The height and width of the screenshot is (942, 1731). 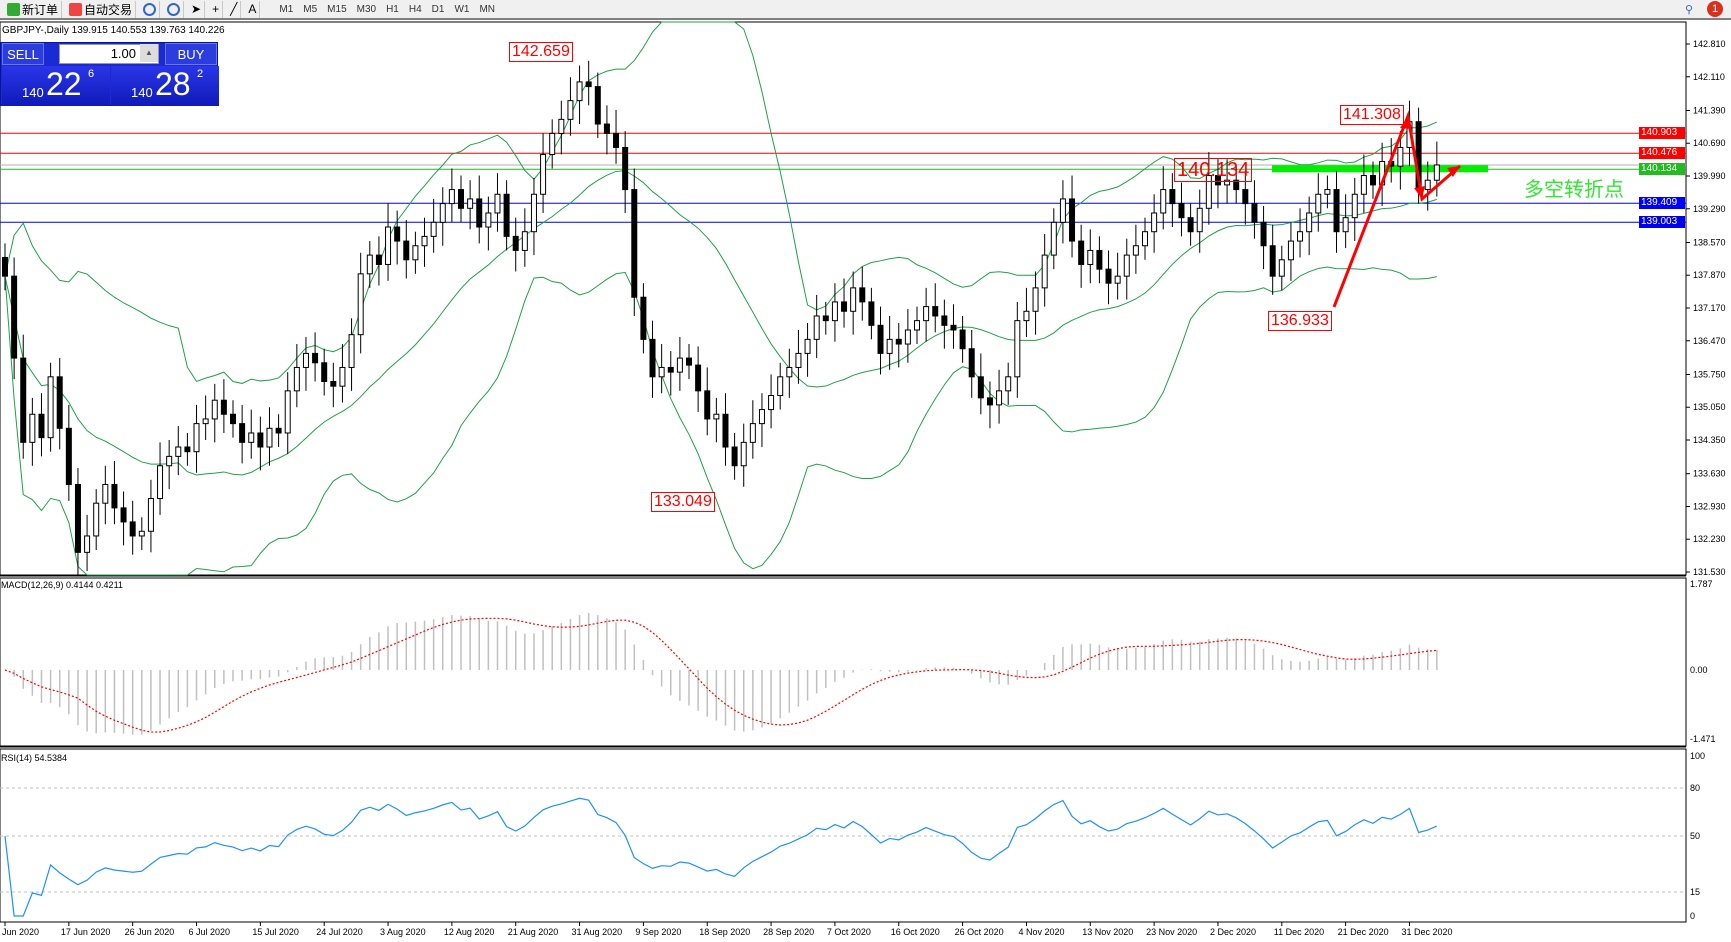 I want to click on notifications-badge: 1, so click(x=1715, y=9).